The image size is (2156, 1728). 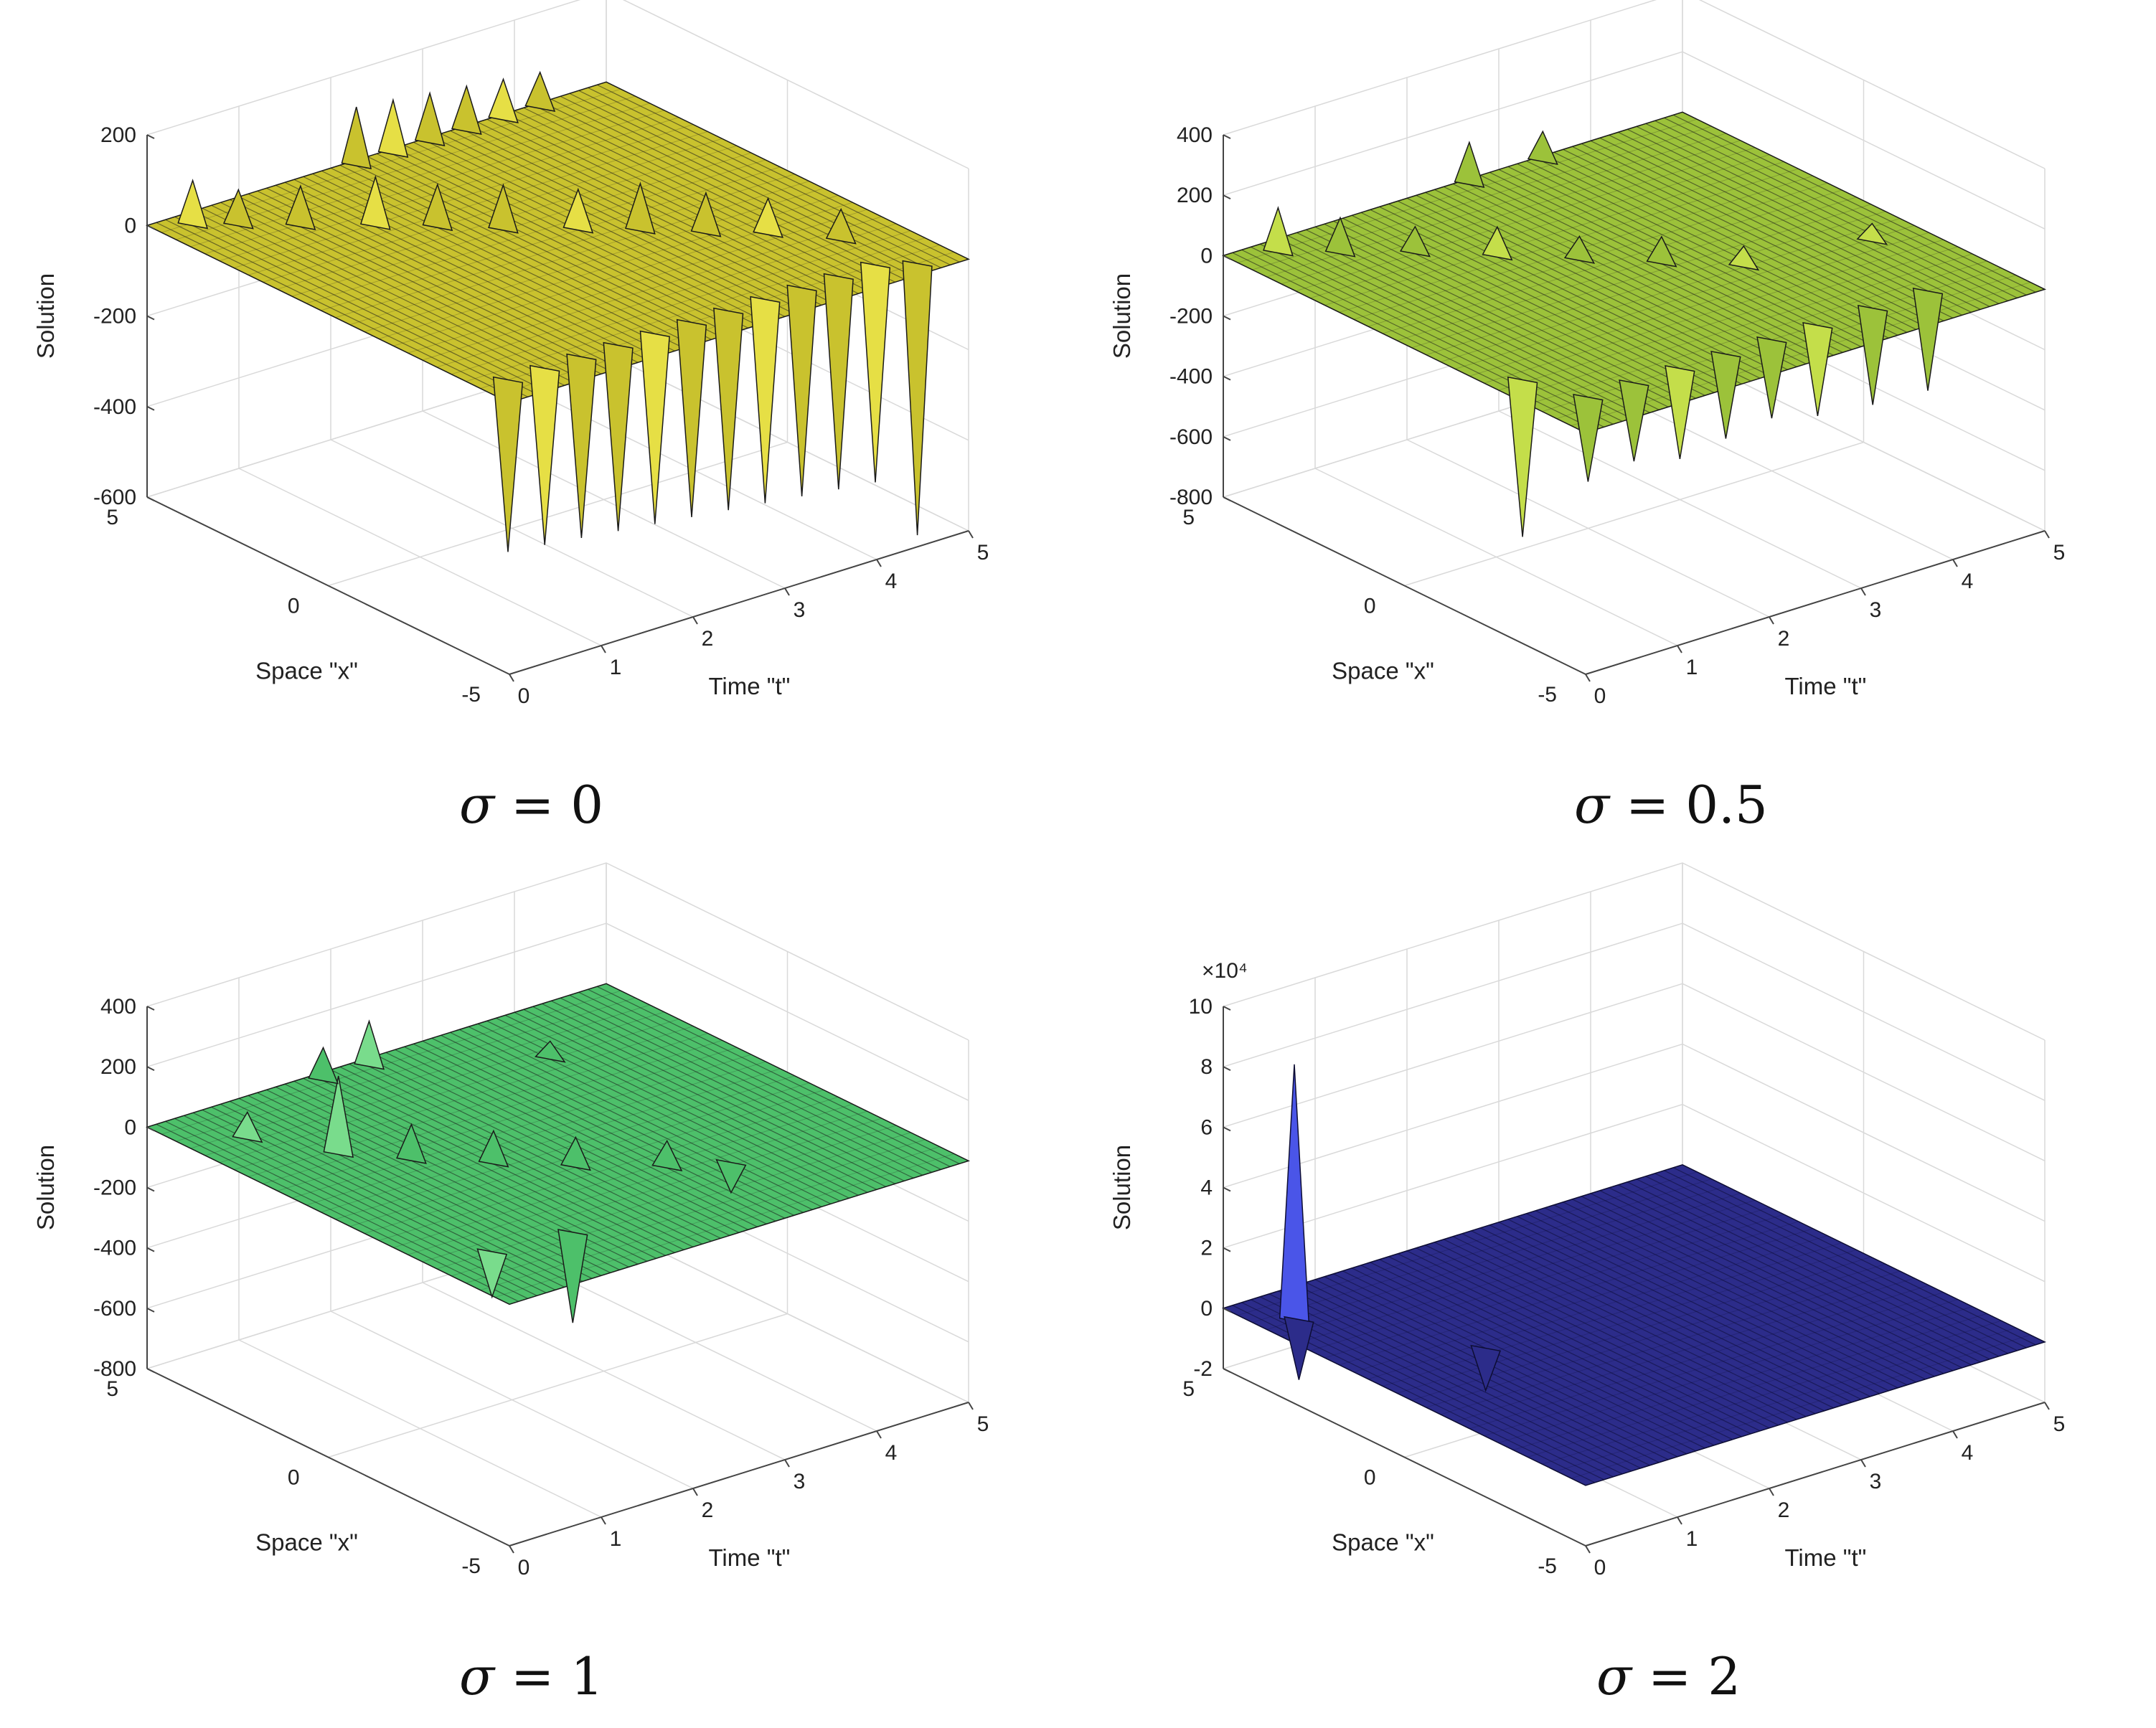 I want to click on t-tick-label: 5, so click(x=2059, y=553).